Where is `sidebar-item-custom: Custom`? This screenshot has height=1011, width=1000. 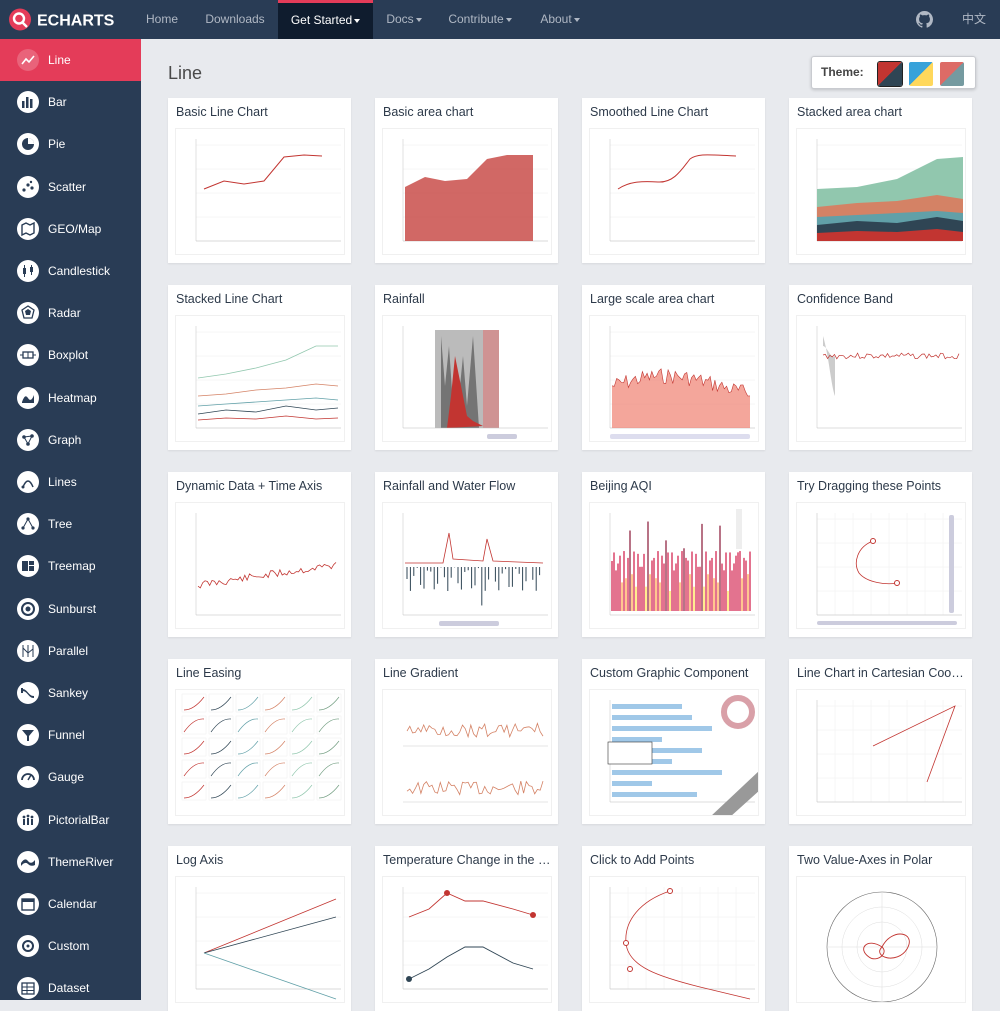 sidebar-item-custom: Custom is located at coordinates (70, 946).